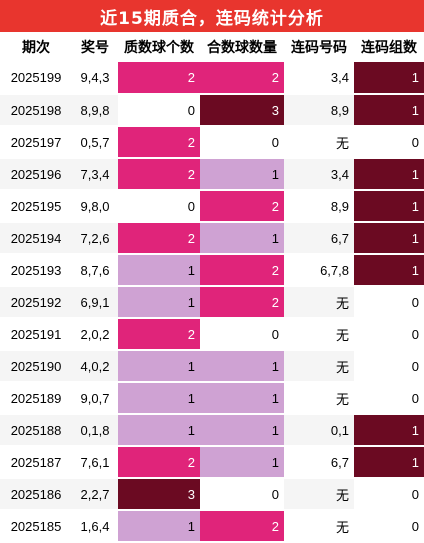 This screenshot has width=424, height=543. What do you see at coordinates (36, 462) in the screenshot?
I see `period-cell: 2025187` at bounding box center [36, 462].